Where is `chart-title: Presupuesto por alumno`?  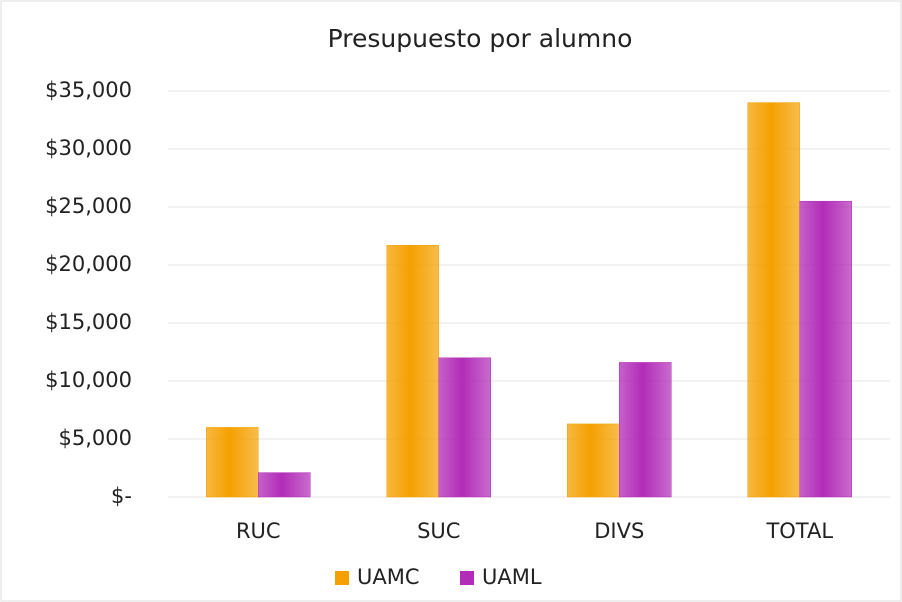
chart-title: Presupuesto por alumno is located at coordinates (480, 38).